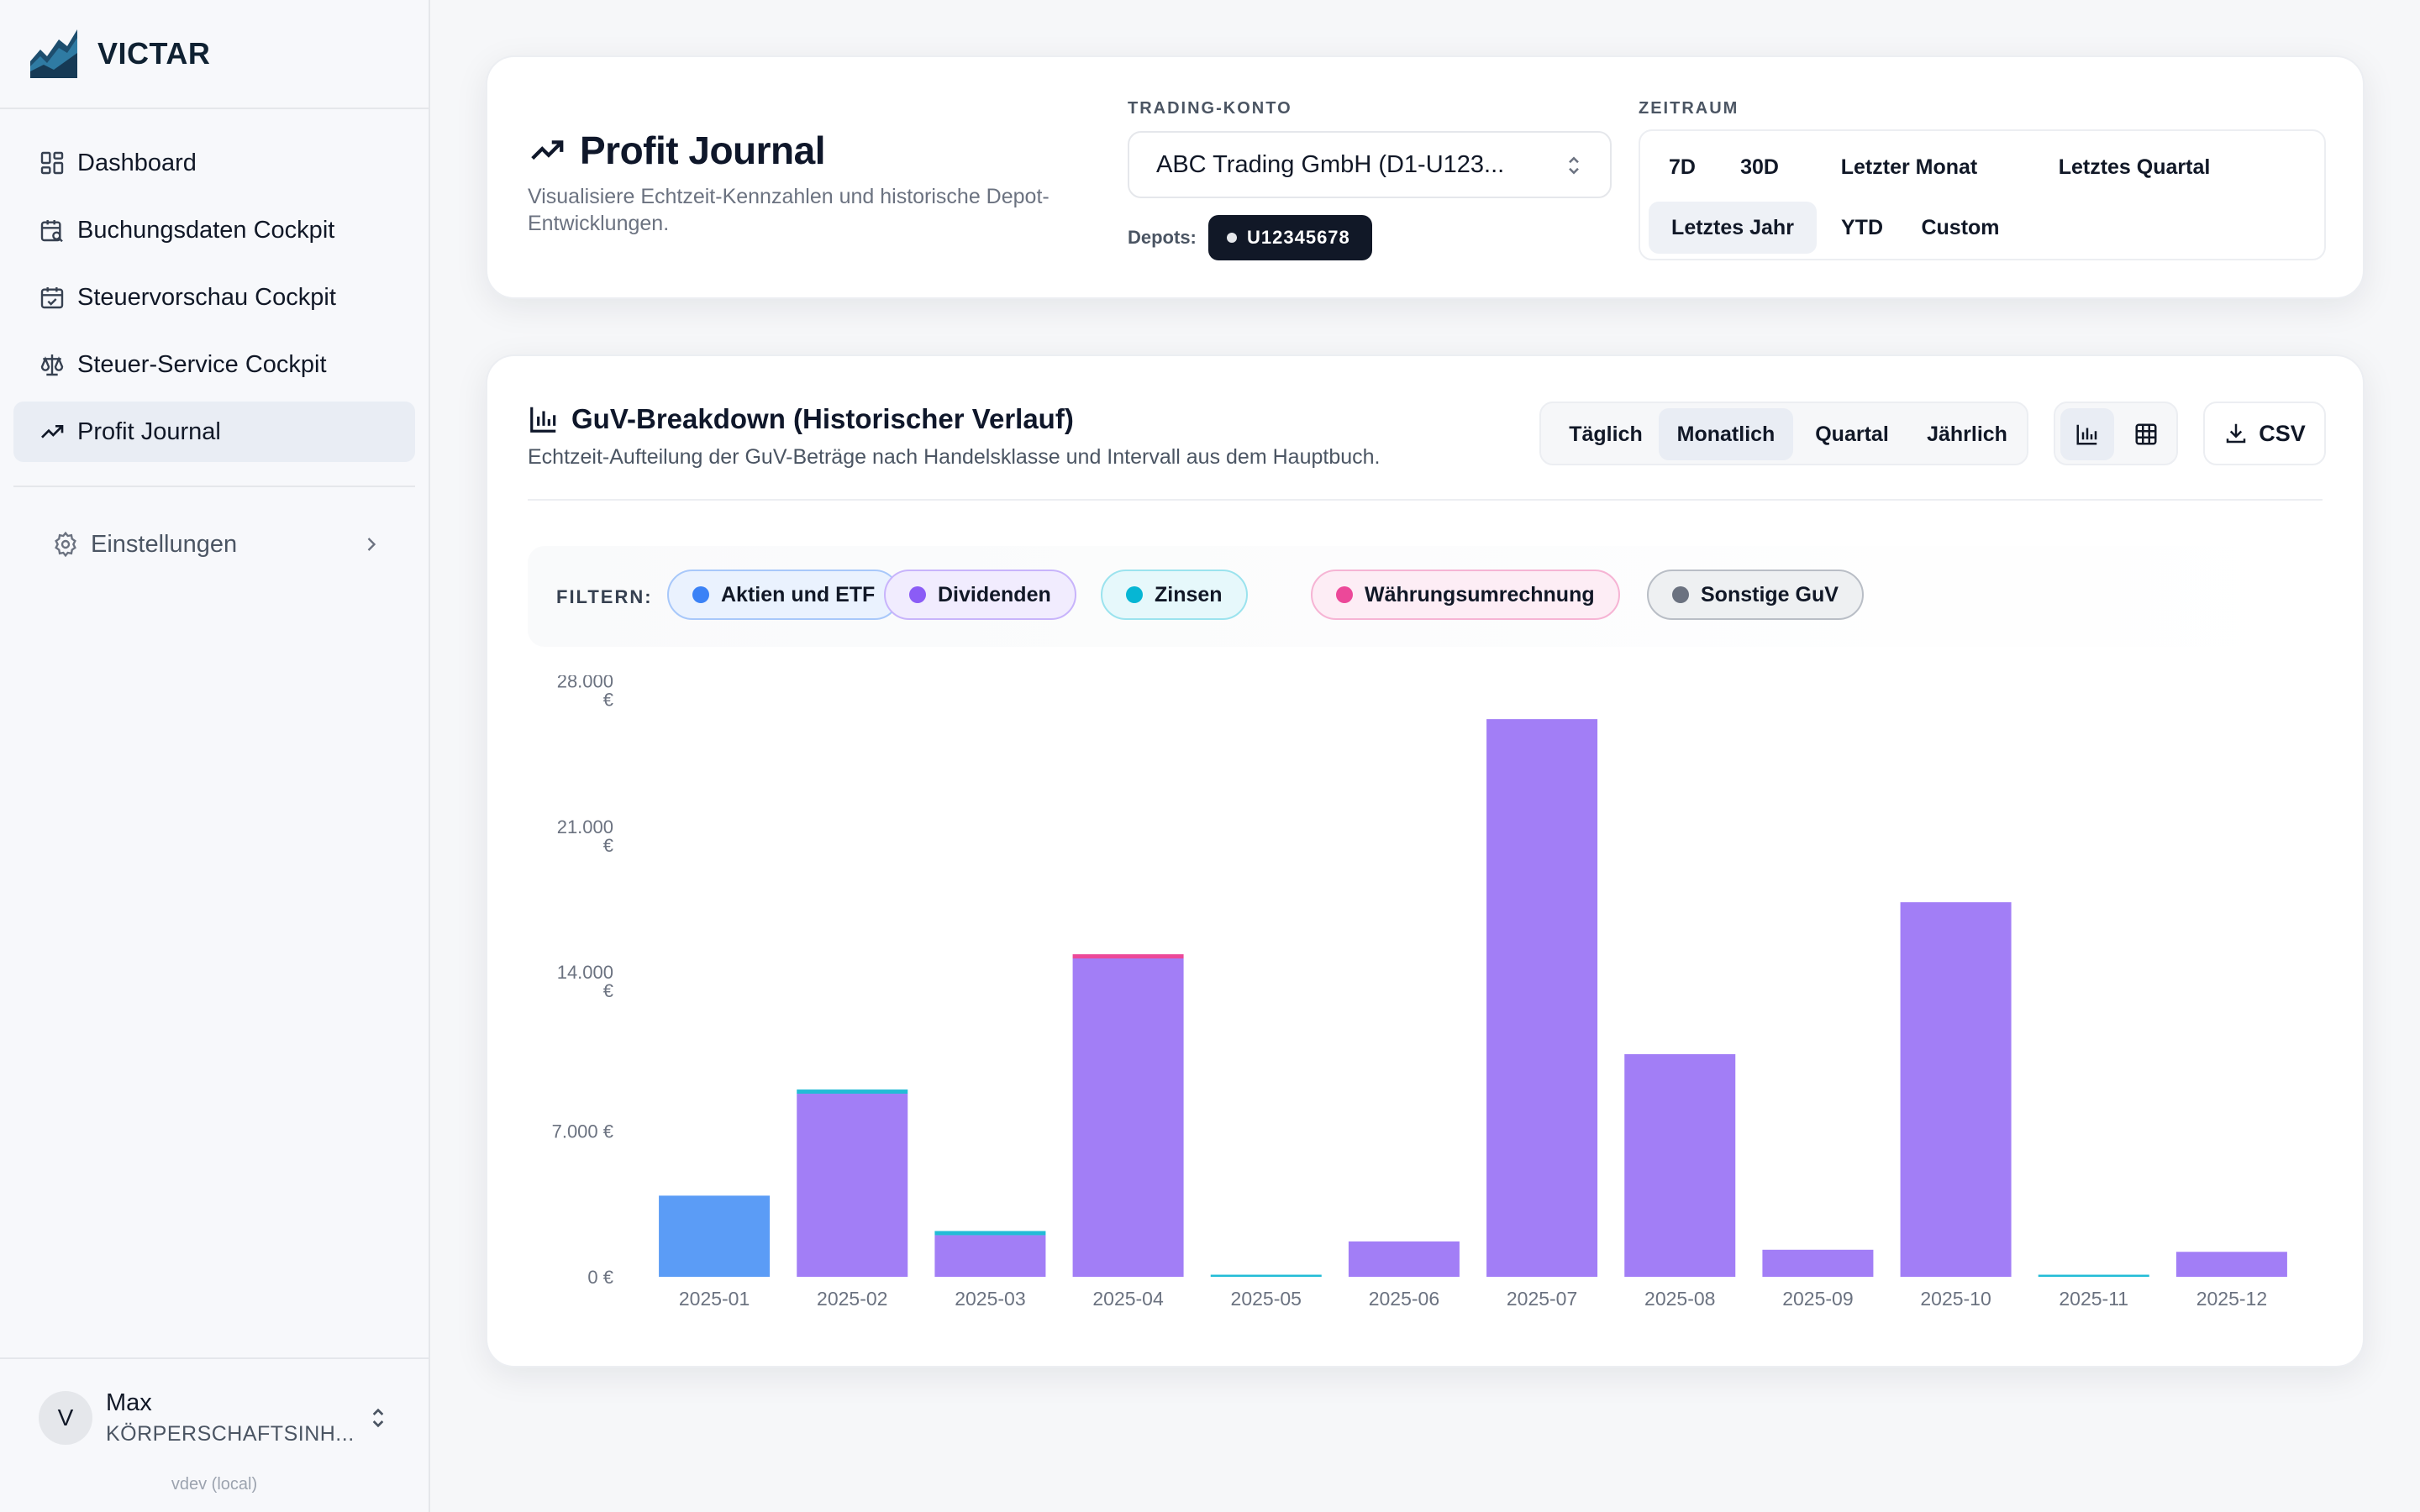  What do you see at coordinates (585, 692) in the screenshot?
I see `y-tick-label: 28.000 €` at bounding box center [585, 692].